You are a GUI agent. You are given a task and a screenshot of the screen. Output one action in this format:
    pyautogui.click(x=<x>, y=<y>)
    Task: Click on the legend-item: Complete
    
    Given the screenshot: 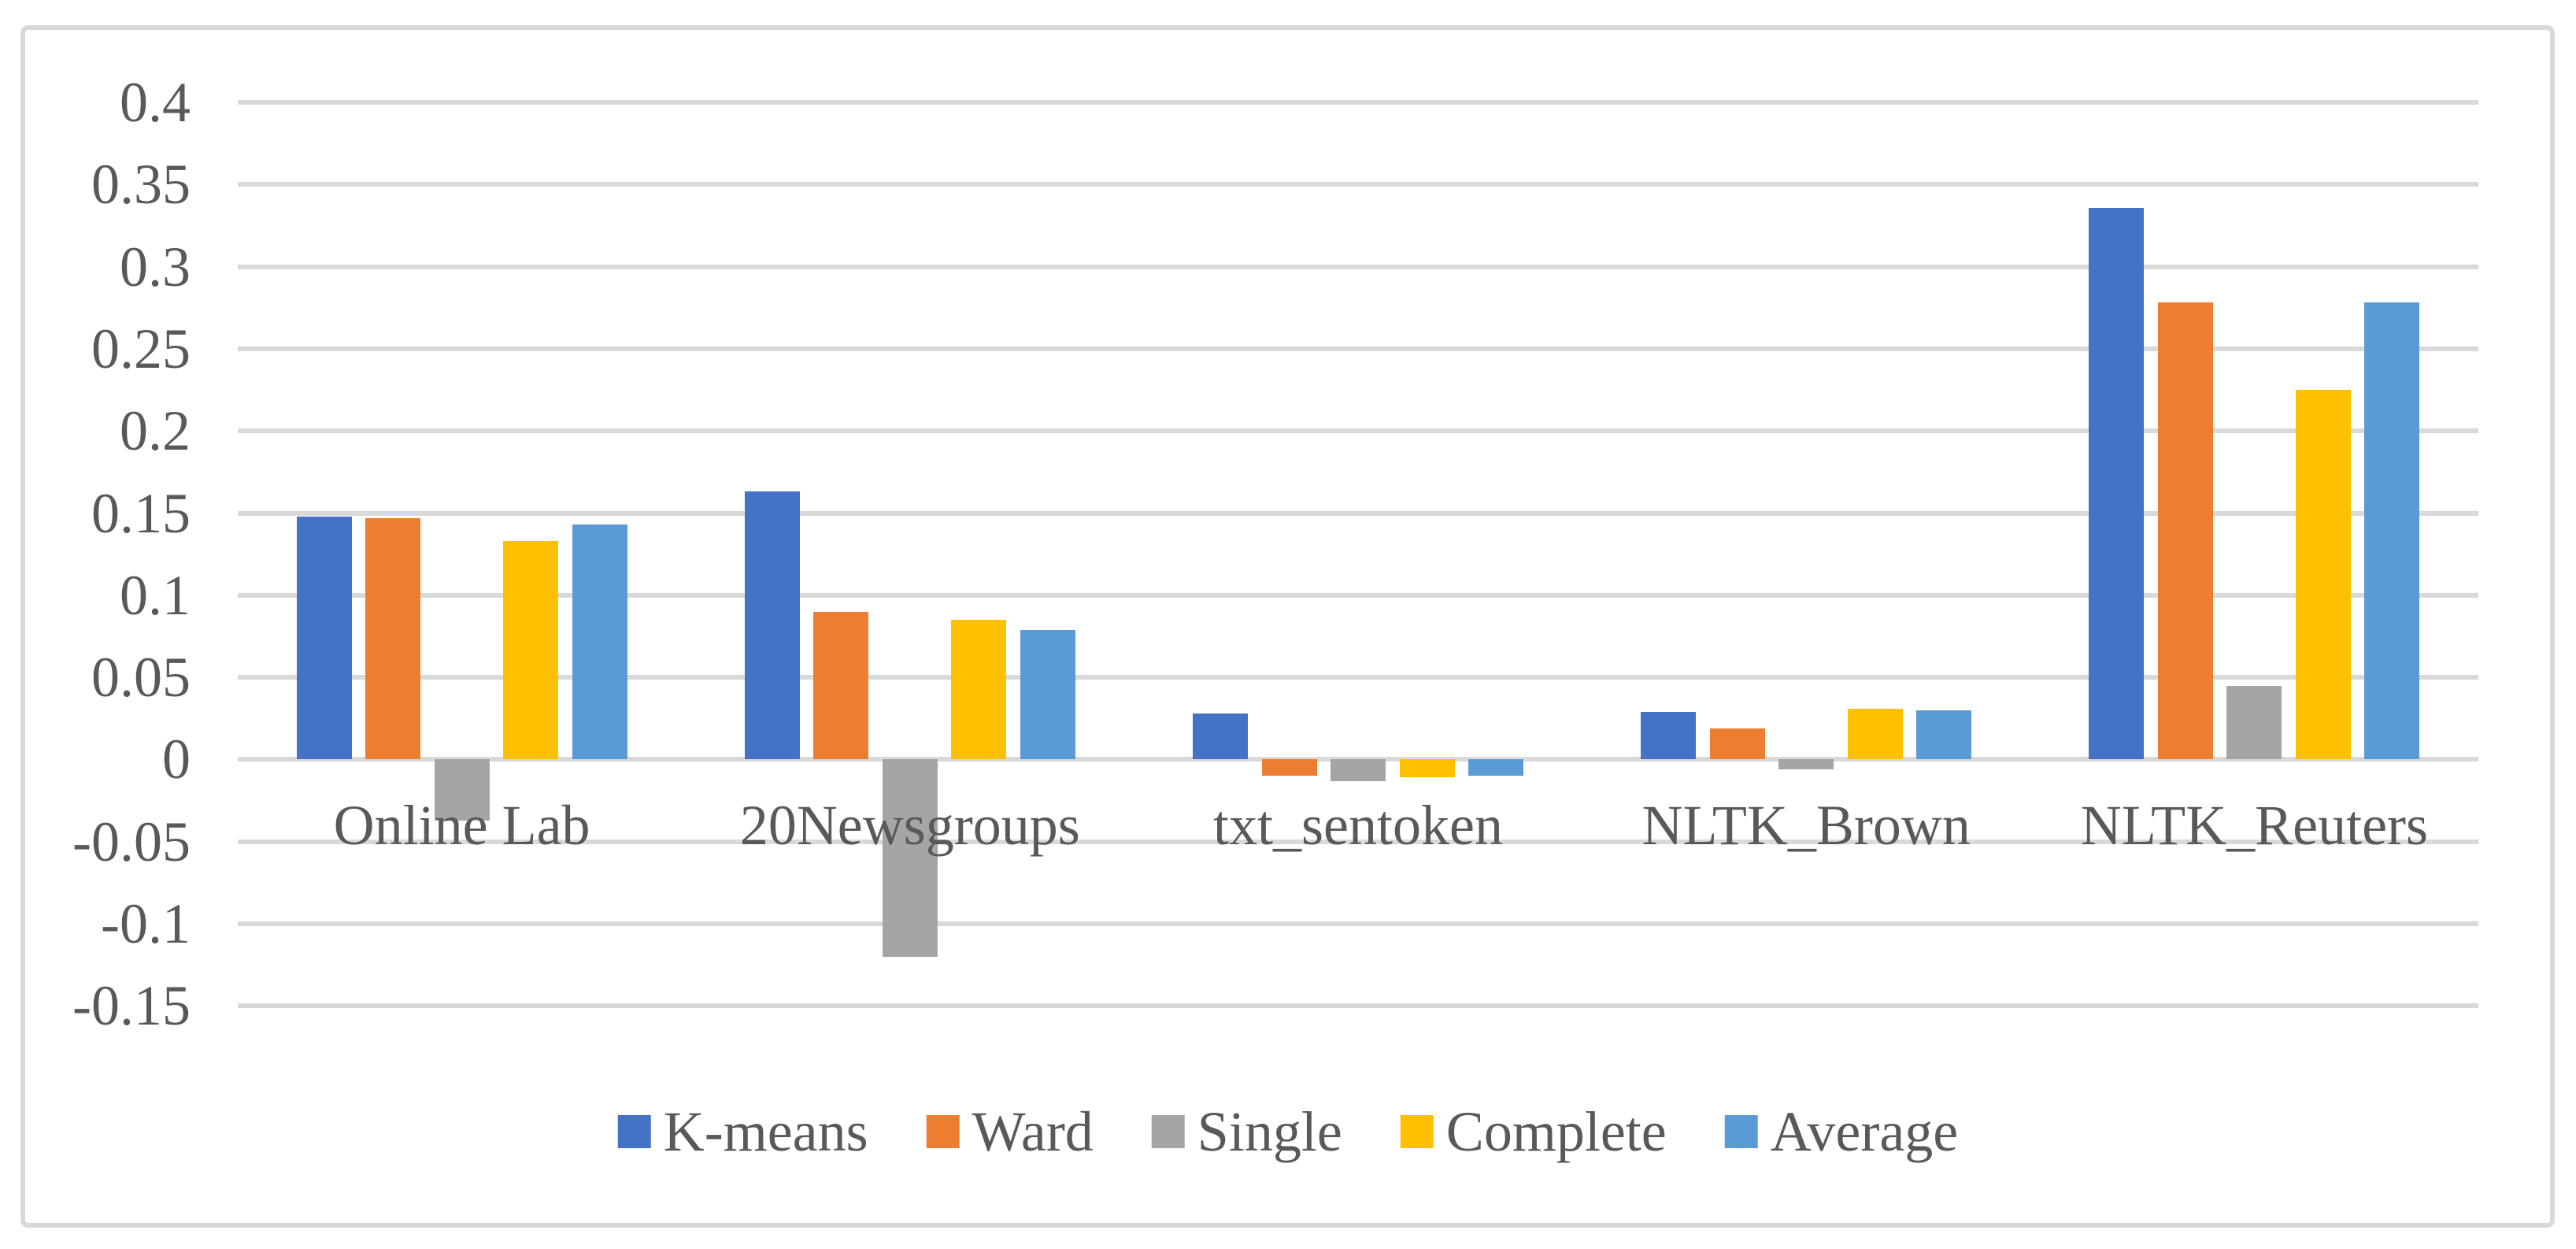 What is the action you would take?
    pyautogui.click(x=1533, y=1131)
    